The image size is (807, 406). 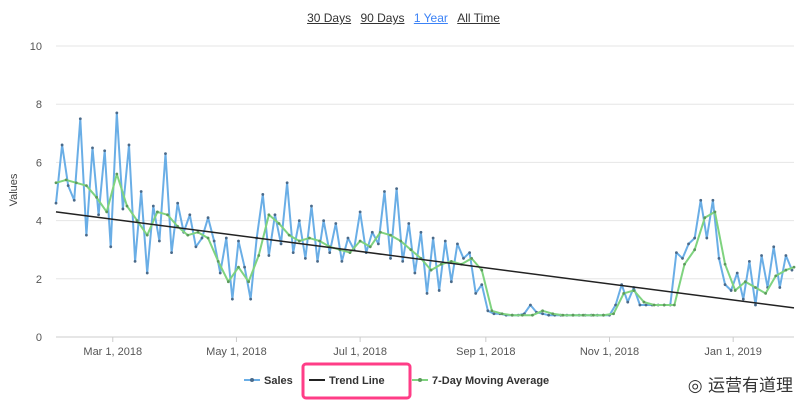 I want to click on y-tick-label: 0, so click(x=39, y=338).